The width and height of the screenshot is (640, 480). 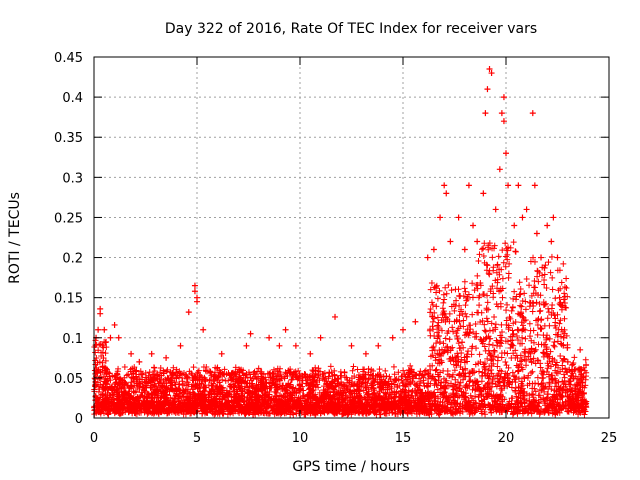 What do you see at coordinates (300, 438) in the screenshot?
I see `x-tick-label: 10` at bounding box center [300, 438].